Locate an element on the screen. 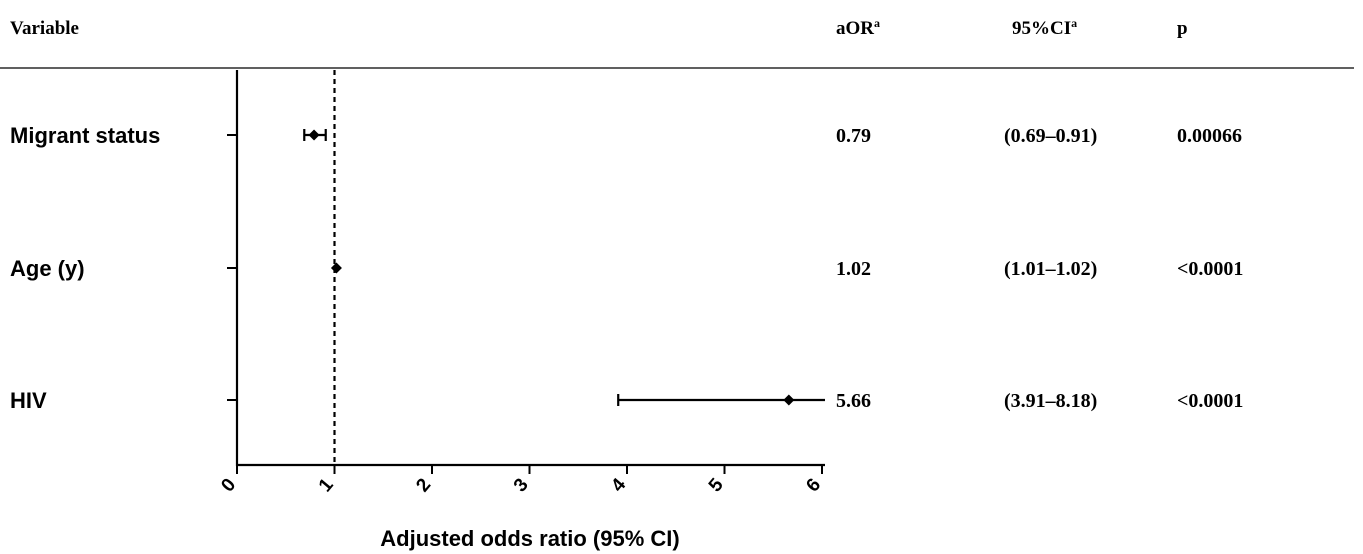  category-label: Age (y) is located at coordinates (47, 268).